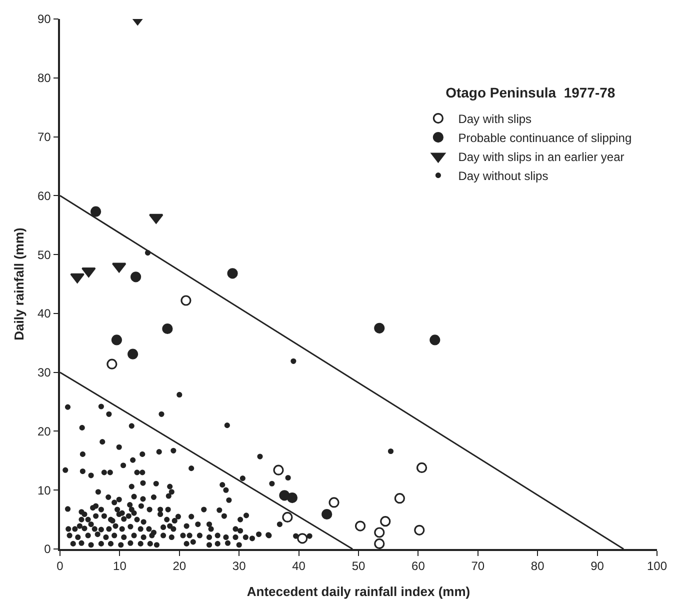 This screenshot has width=679, height=599. I want to click on text: Otago Peninsula 1977-78, so click(531, 92).